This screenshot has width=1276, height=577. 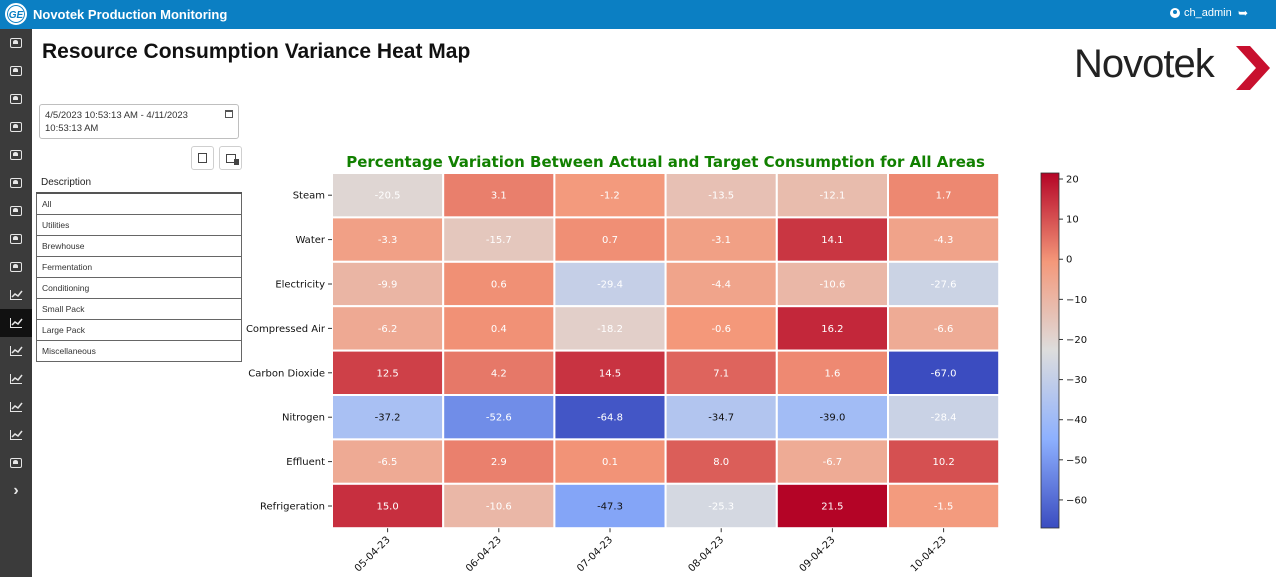 I want to click on cell-label: -64.8, so click(x=610, y=418).